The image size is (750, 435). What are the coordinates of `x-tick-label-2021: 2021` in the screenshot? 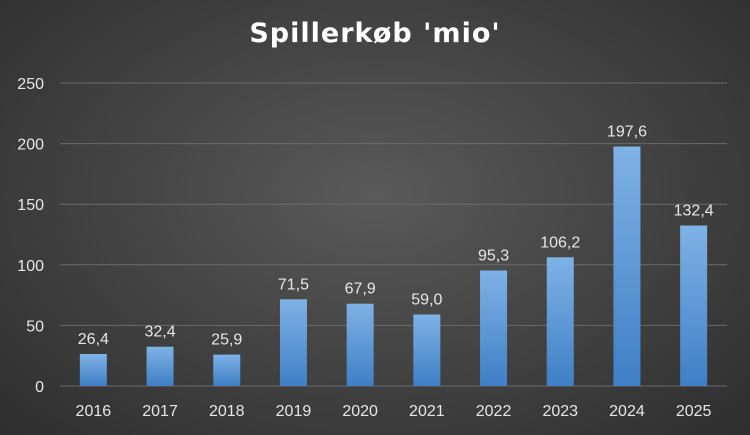 It's located at (427, 411).